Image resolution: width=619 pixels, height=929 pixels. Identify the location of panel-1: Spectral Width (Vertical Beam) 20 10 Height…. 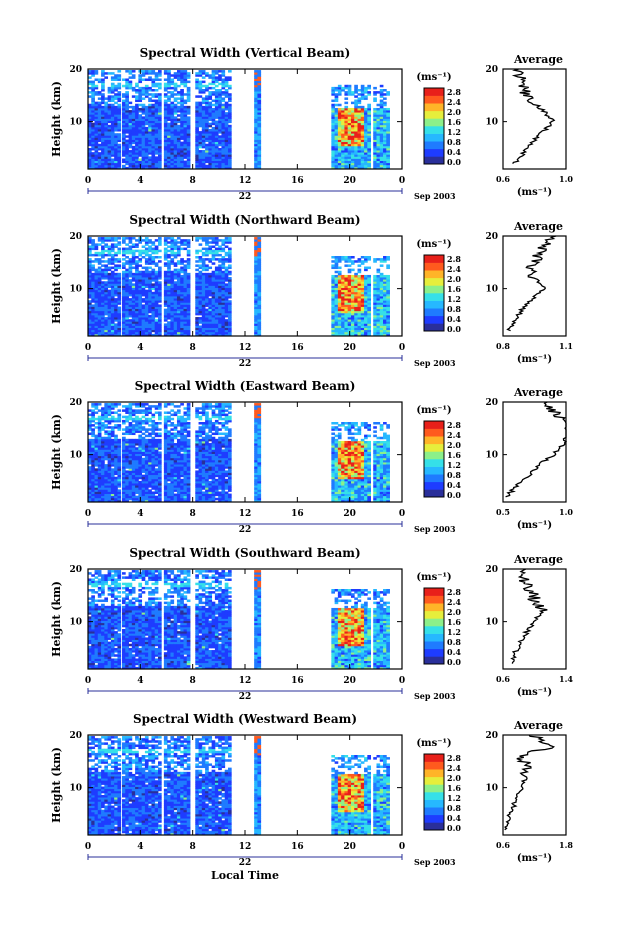
(311, 124).